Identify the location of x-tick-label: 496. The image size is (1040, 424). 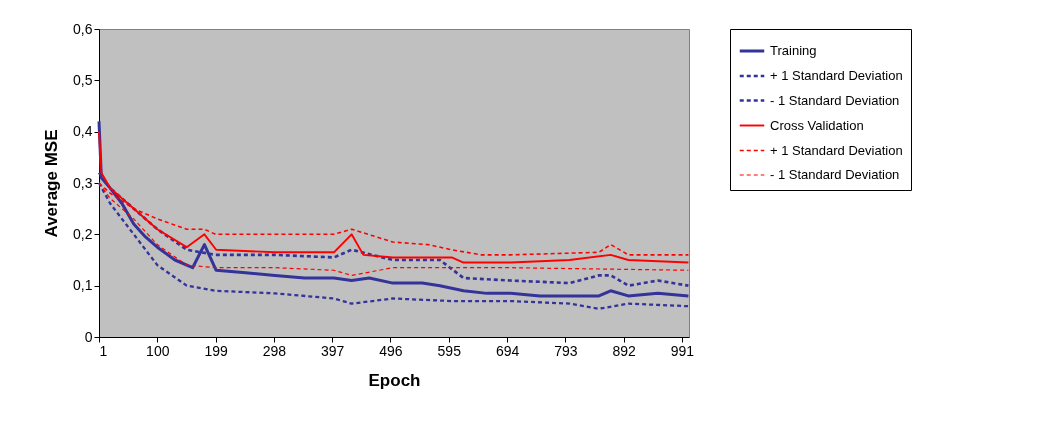
(391, 350).